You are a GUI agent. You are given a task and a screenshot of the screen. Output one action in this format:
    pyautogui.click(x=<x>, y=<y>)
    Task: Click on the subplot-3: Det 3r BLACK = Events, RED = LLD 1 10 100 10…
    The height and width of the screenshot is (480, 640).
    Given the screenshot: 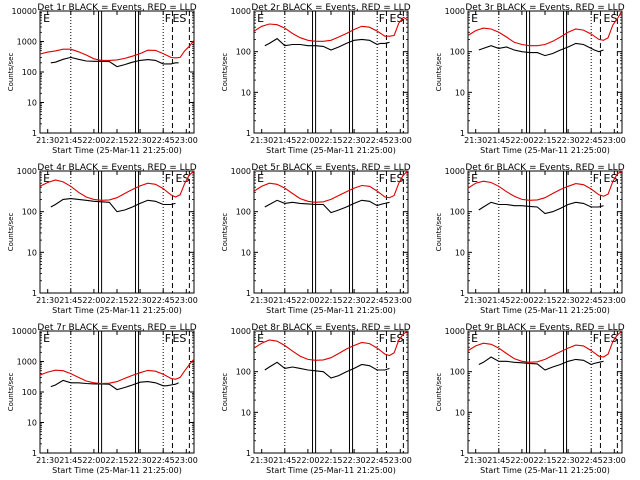 What is the action you would take?
    pyautogui.click(x=530, y=79)
    